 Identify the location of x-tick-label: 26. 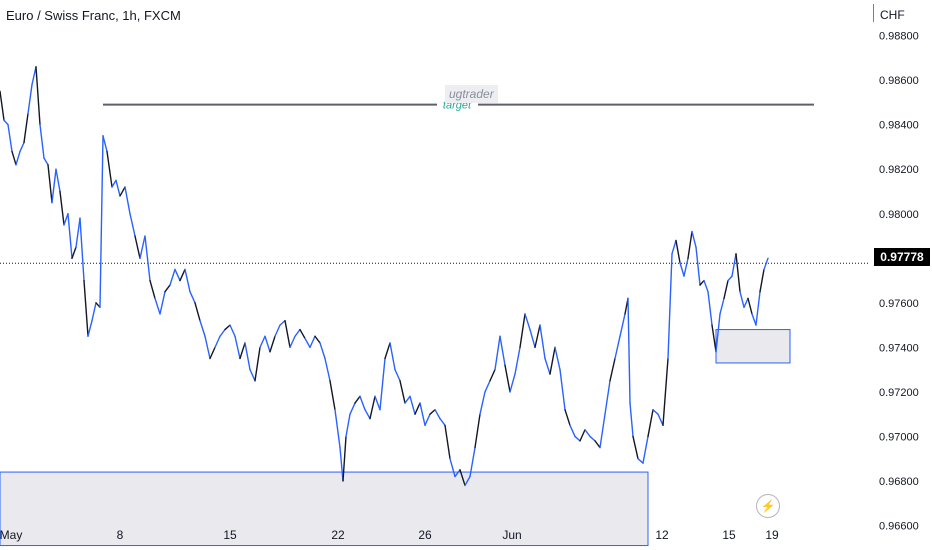
(425, 535).